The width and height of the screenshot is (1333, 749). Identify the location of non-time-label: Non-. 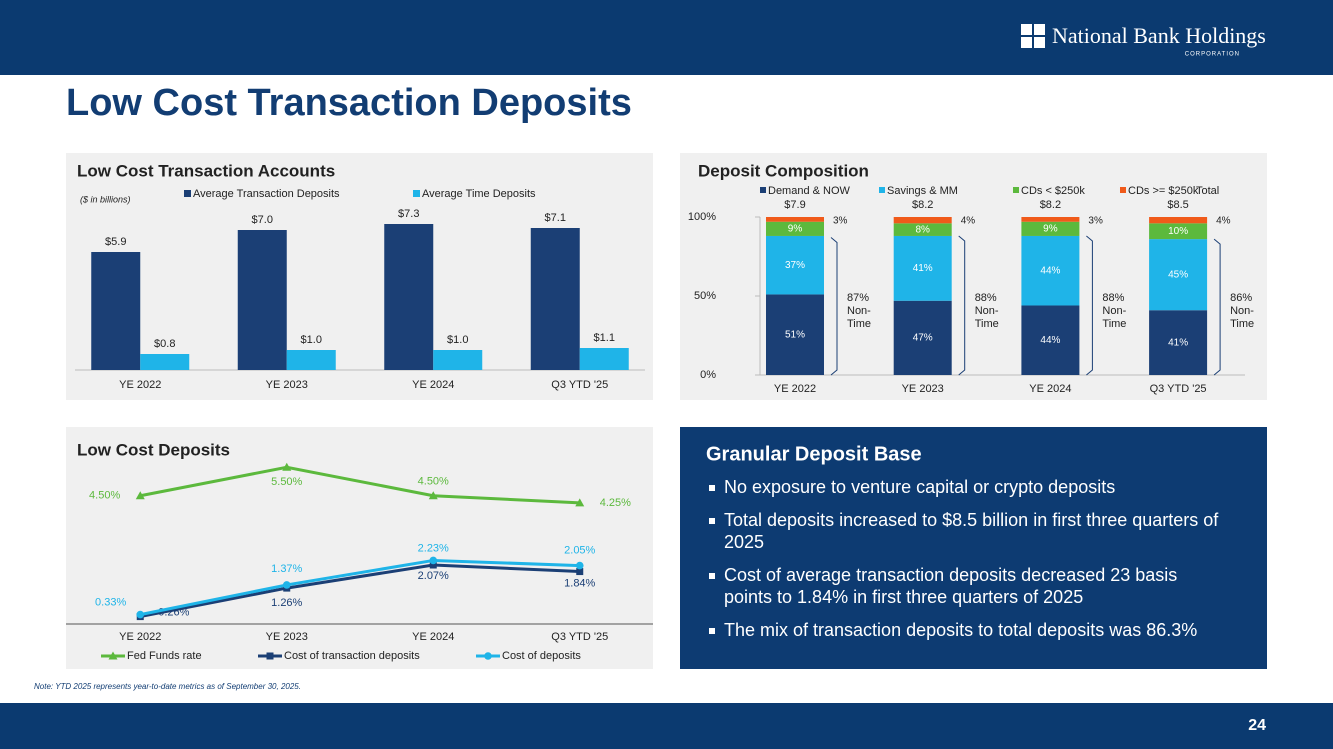
(987, 311).